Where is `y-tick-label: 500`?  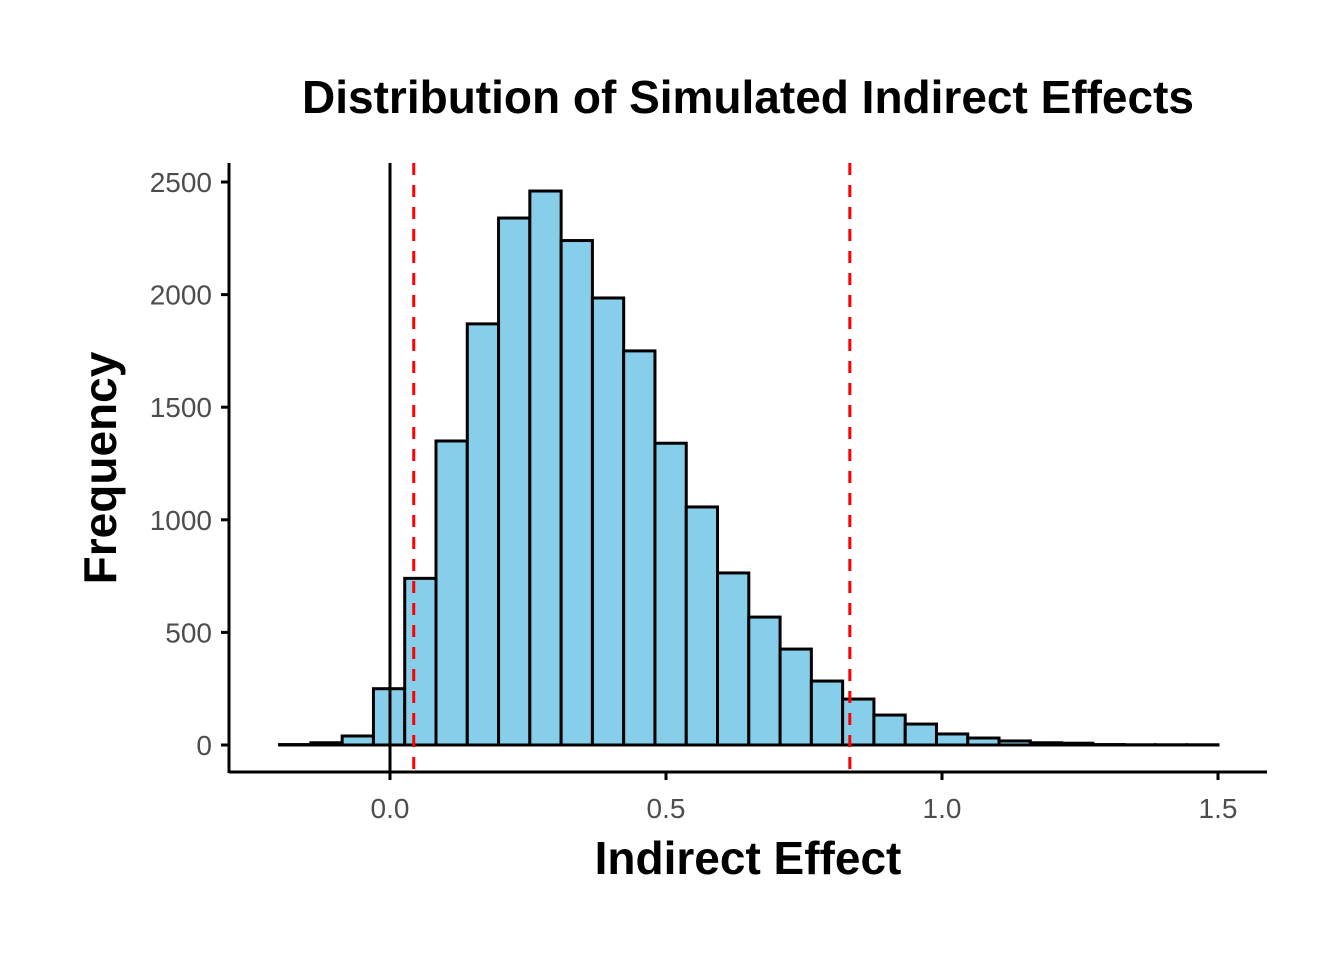
y-tick-label: 500 is located at coordinates (188, 632).